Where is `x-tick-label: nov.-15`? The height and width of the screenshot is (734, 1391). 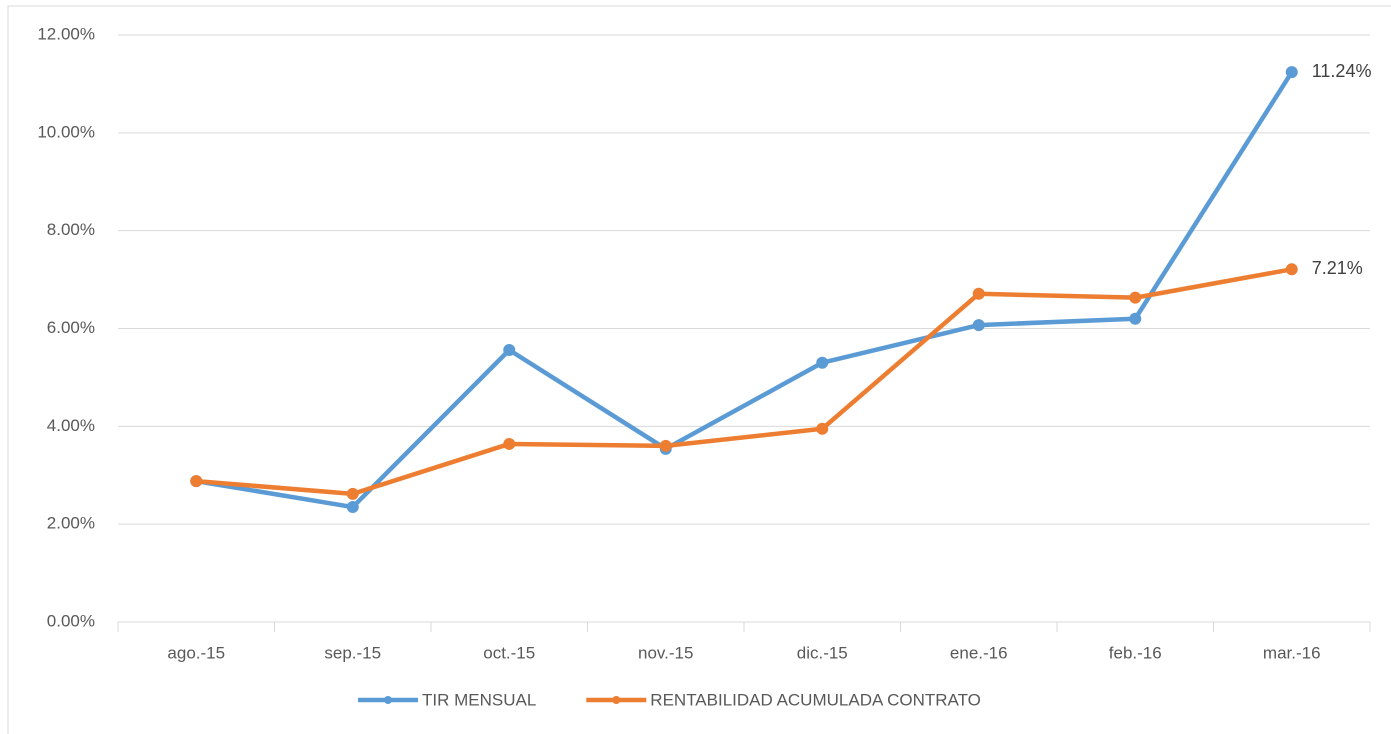 x-tick-label: nov.-15 is located at coordinates (665, 652).